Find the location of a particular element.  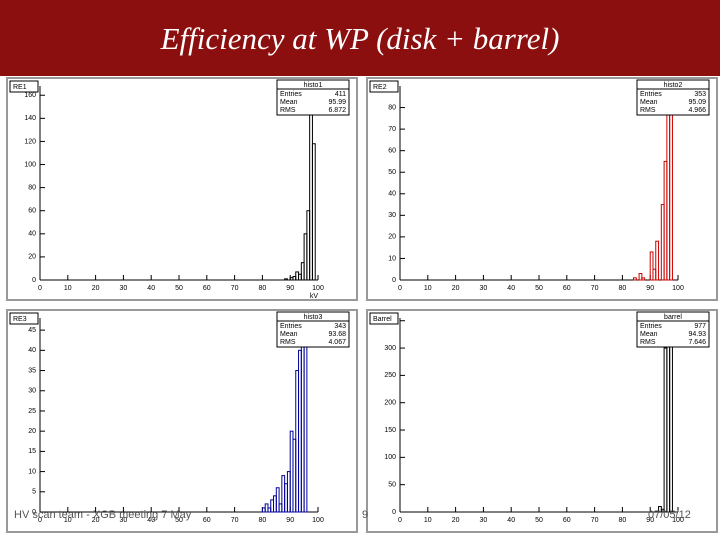

stats-value: 95.99 is located at coordinates (337, 102).